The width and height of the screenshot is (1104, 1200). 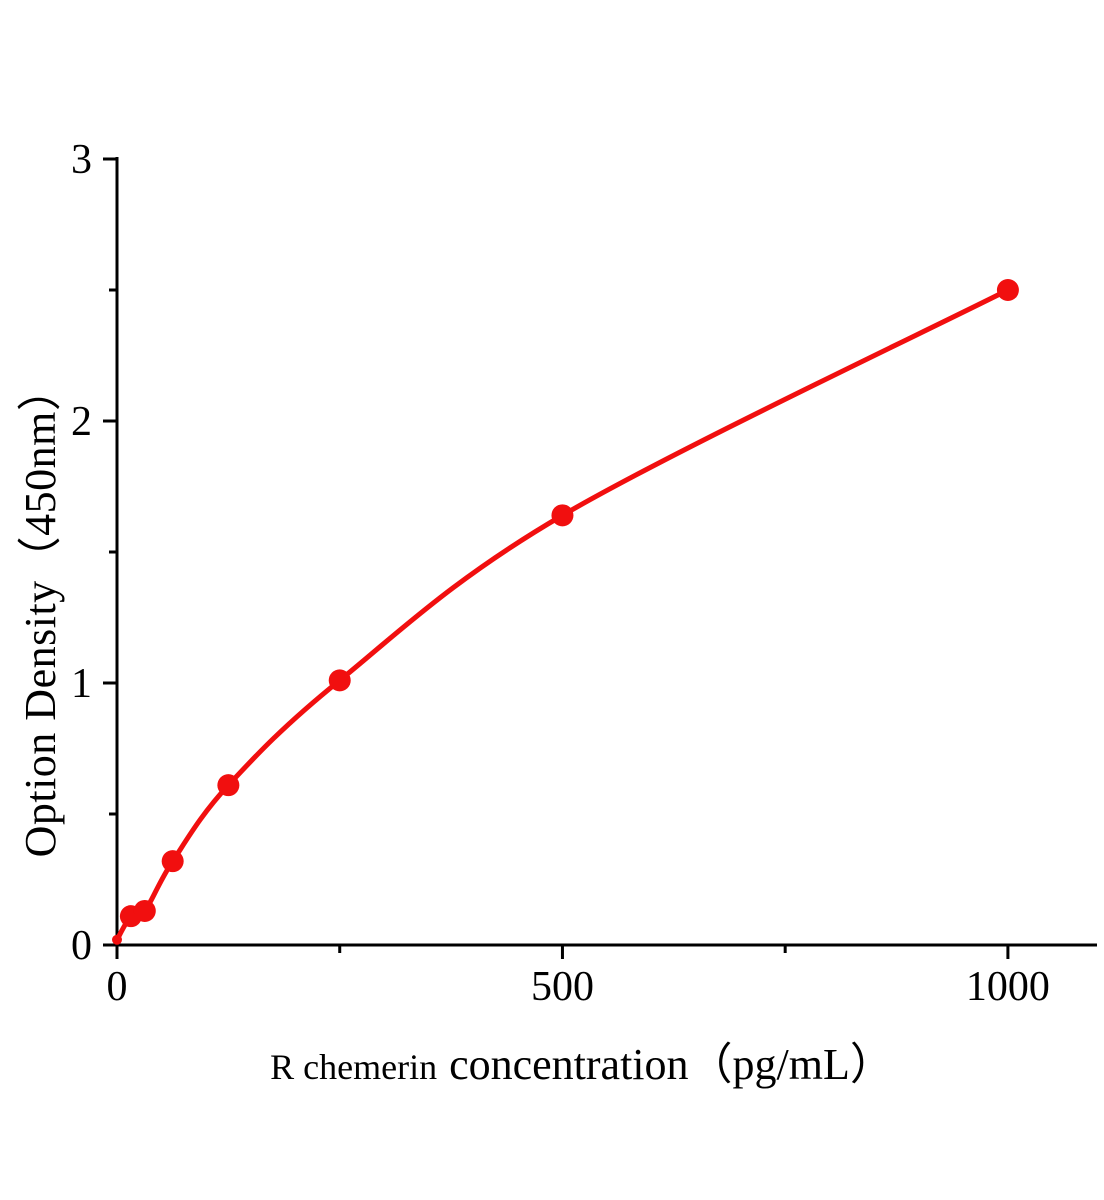 I want to click on y-tick-label: 0, so click(x=81, y=946).